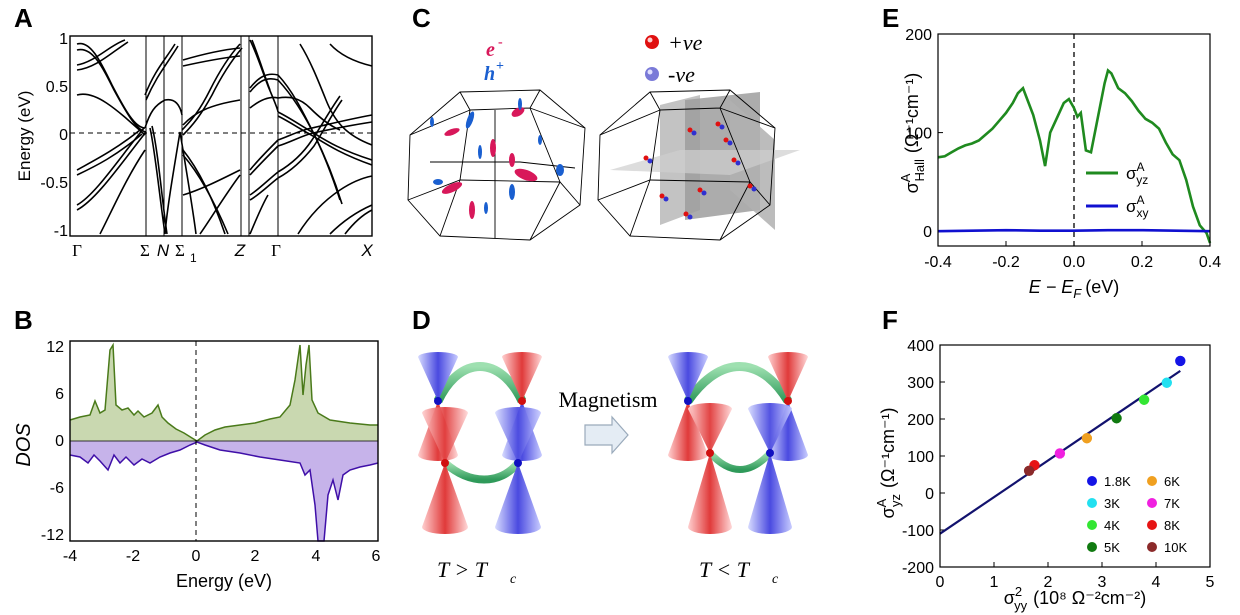 This screenshot has width=1240, height=615. I want to click on panel-f-xlabel-units: (10⁸ Ω⁻²cm⁻²), so click(1089, 598).